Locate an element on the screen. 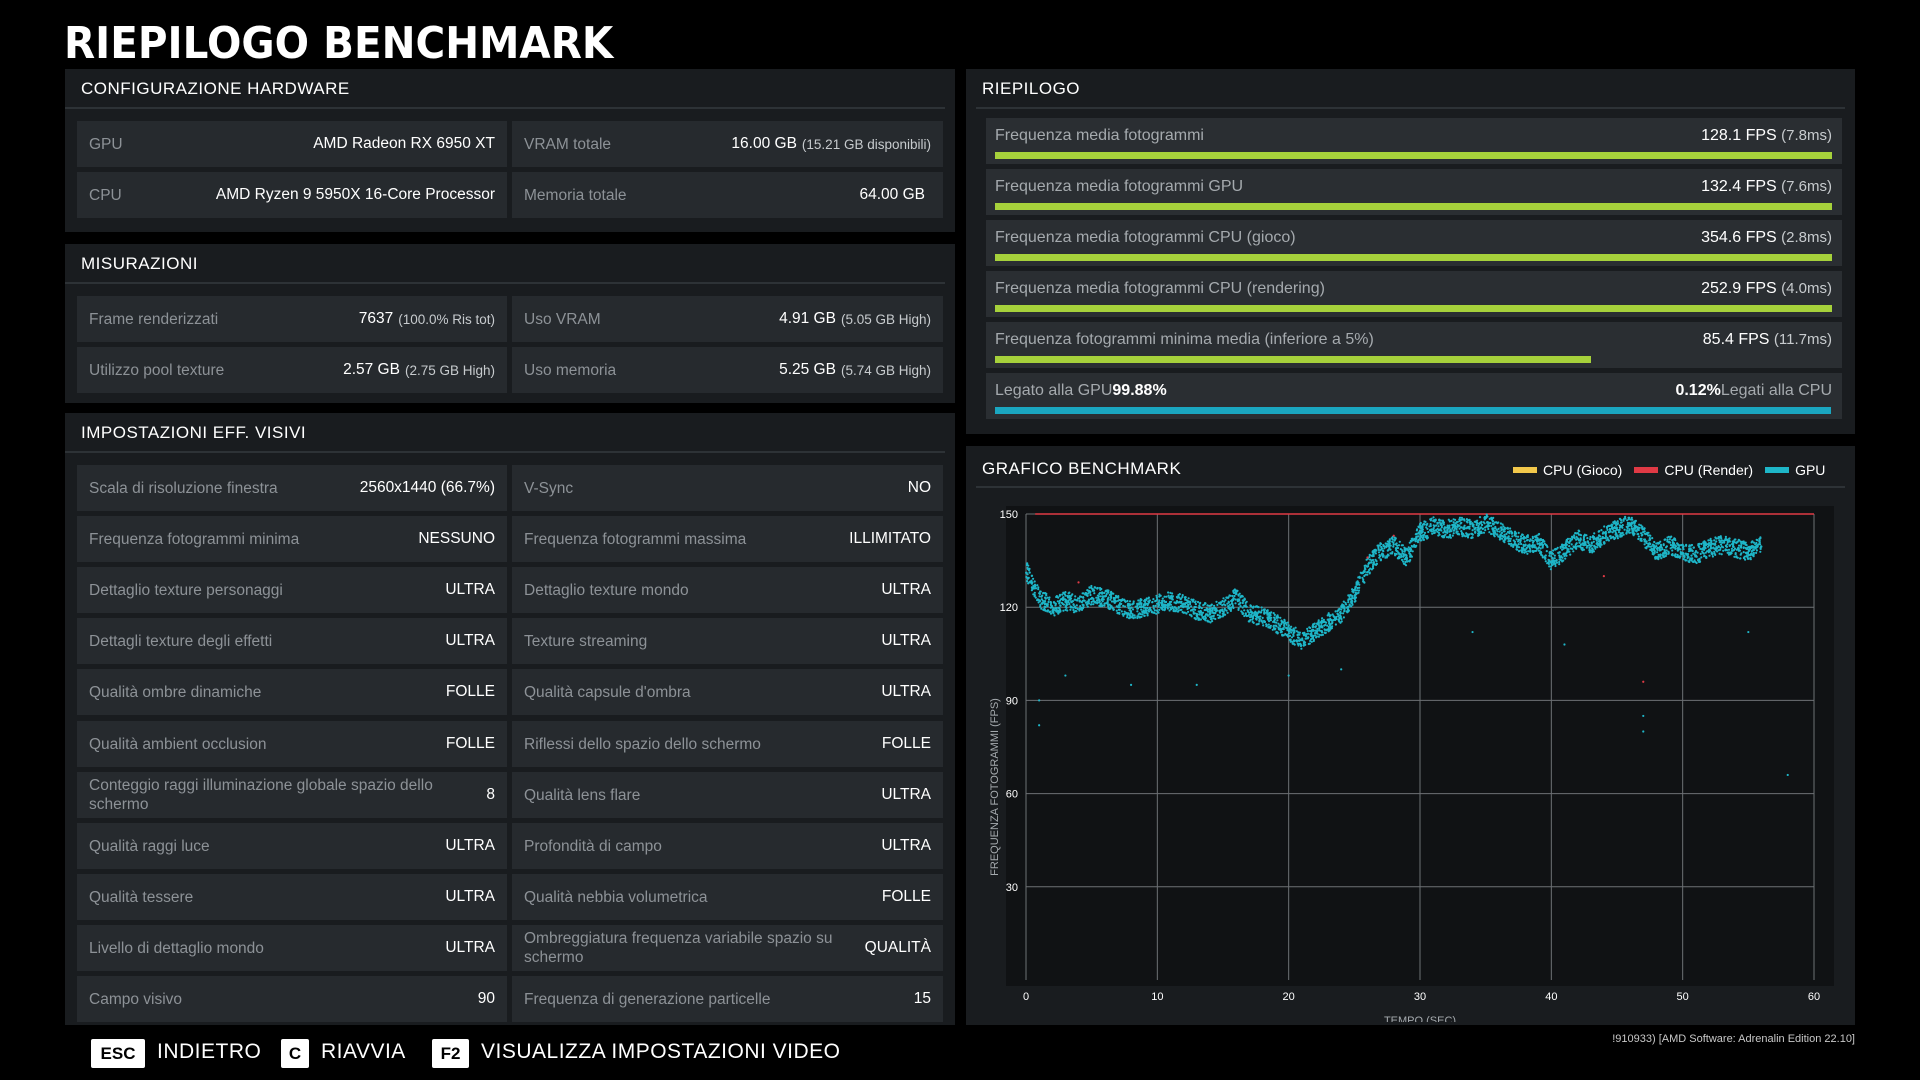 This screenshot has width=1920, height=1080. setting-row: Qualità nebbia volumetrica FOLLE is located at coordinates (727, 897).